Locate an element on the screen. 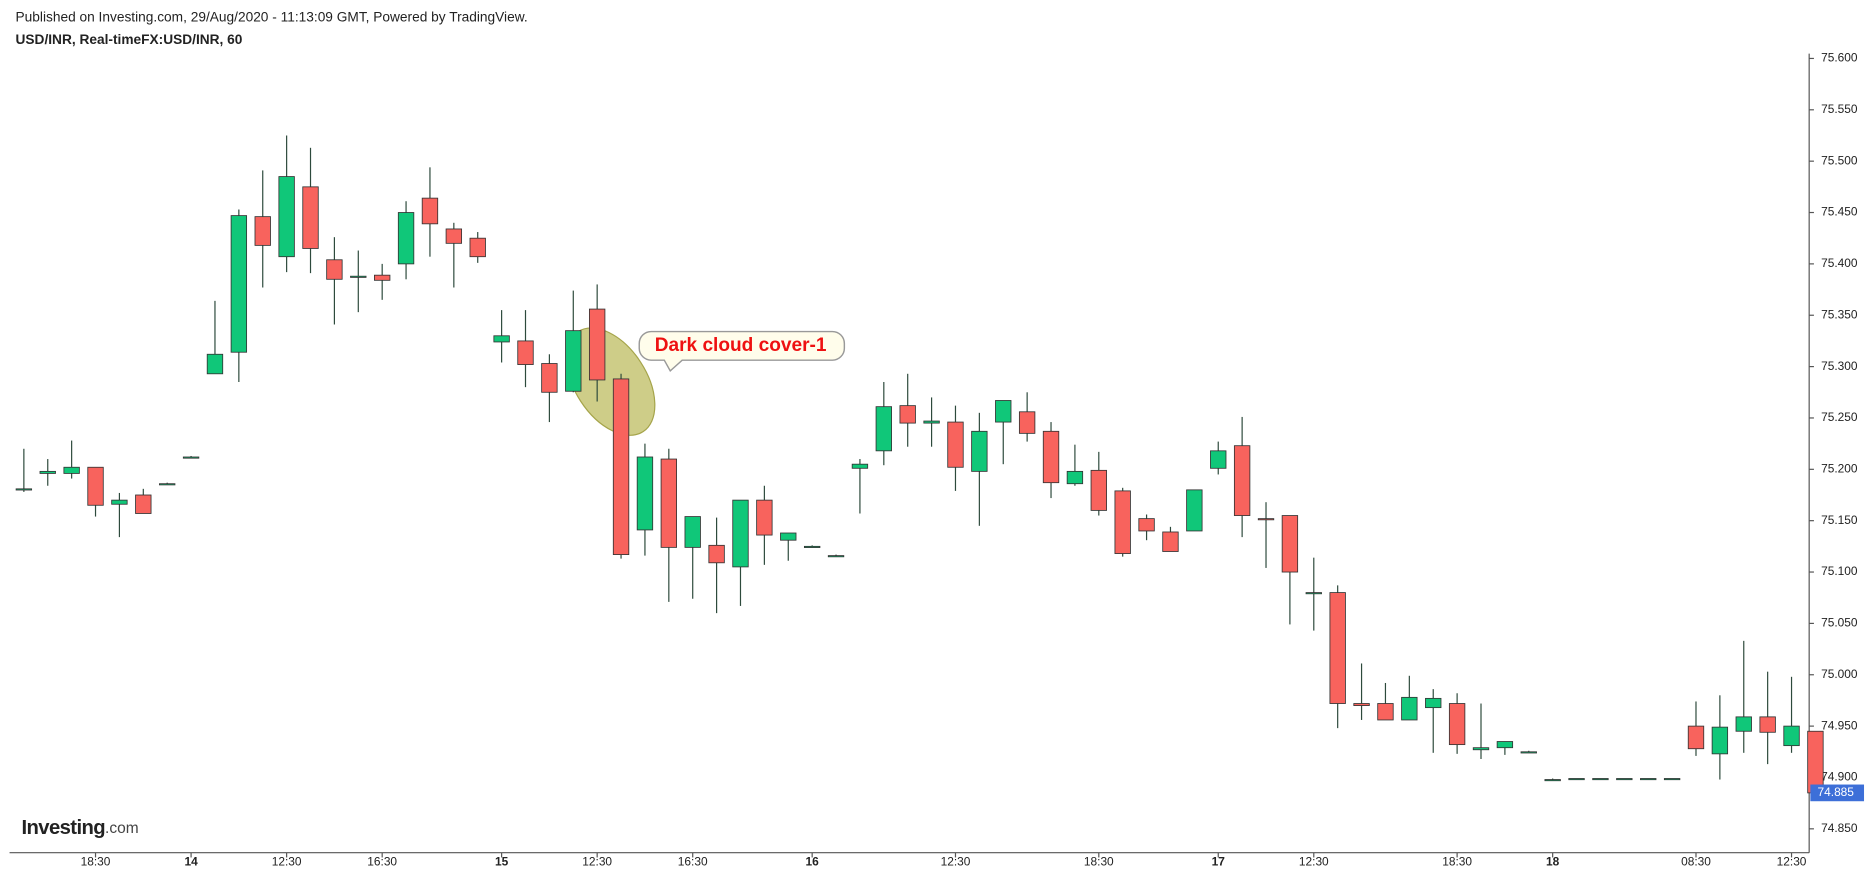 The image size is (1870, 875). y-tick-label: 75.600 is located at coordinates (1839, 58).